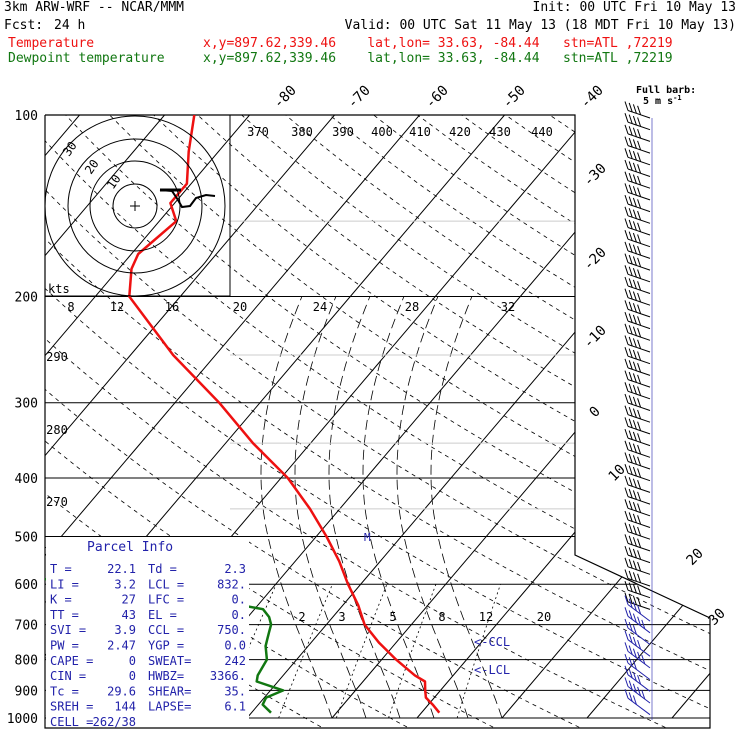 The image size is (740, 740). What do you see at coordinates (24, 25) in the screenshot?
I see `forecast-label: Fcst:` at bounding box center [24, 25].